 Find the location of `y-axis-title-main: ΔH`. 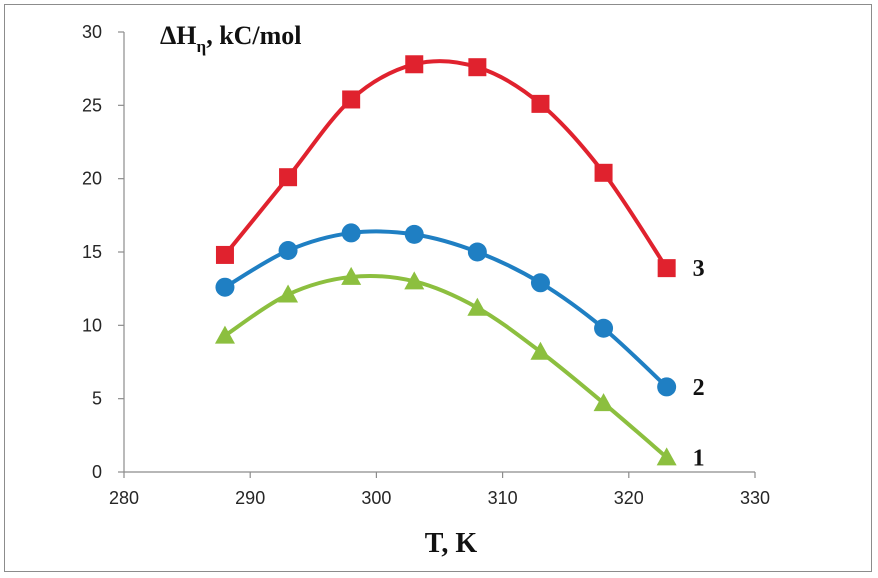

y-axis-title-main: ΔH is located at coordinates (178, 35).